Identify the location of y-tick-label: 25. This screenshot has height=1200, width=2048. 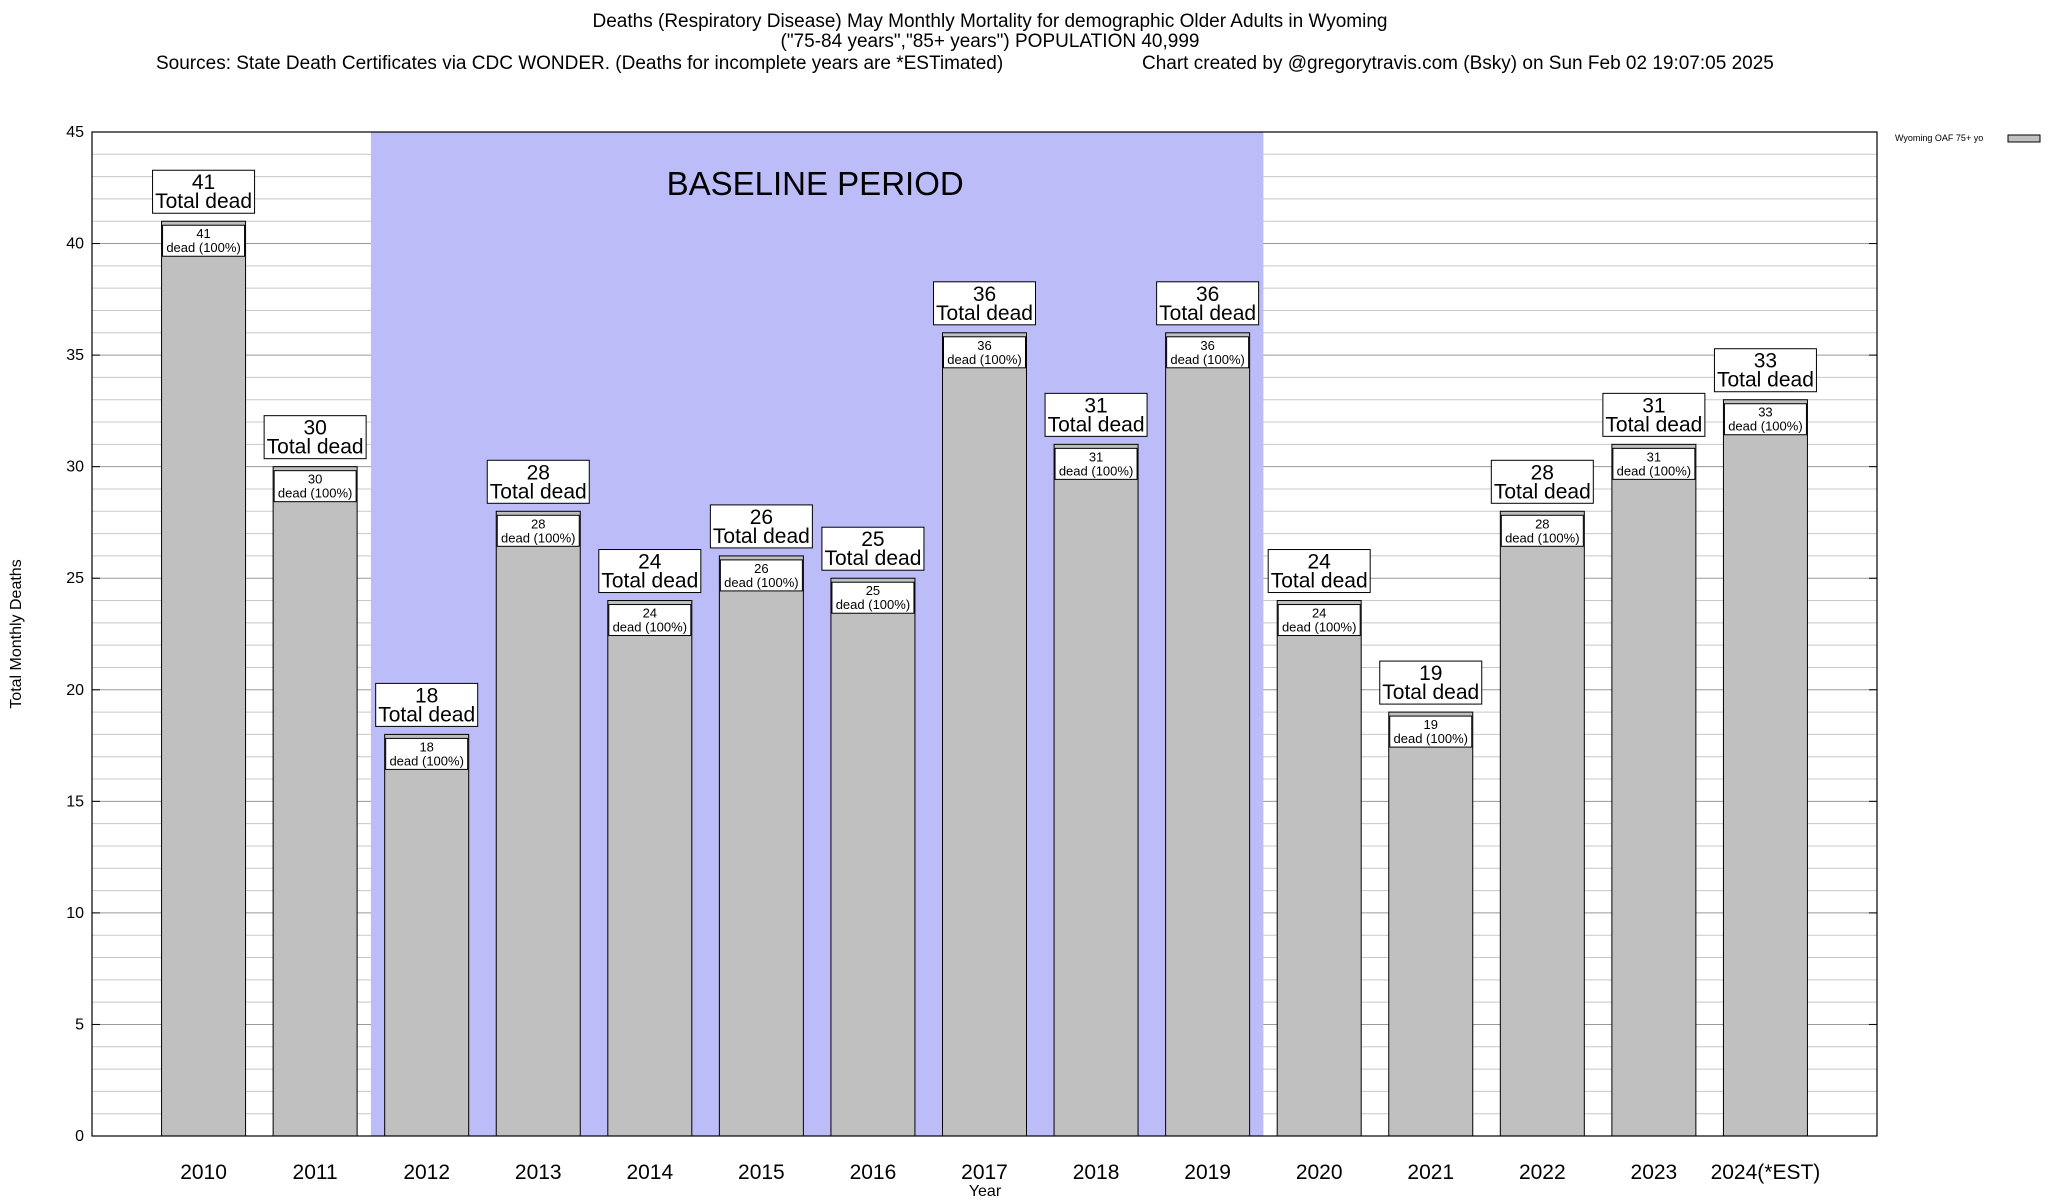
(75, 578).